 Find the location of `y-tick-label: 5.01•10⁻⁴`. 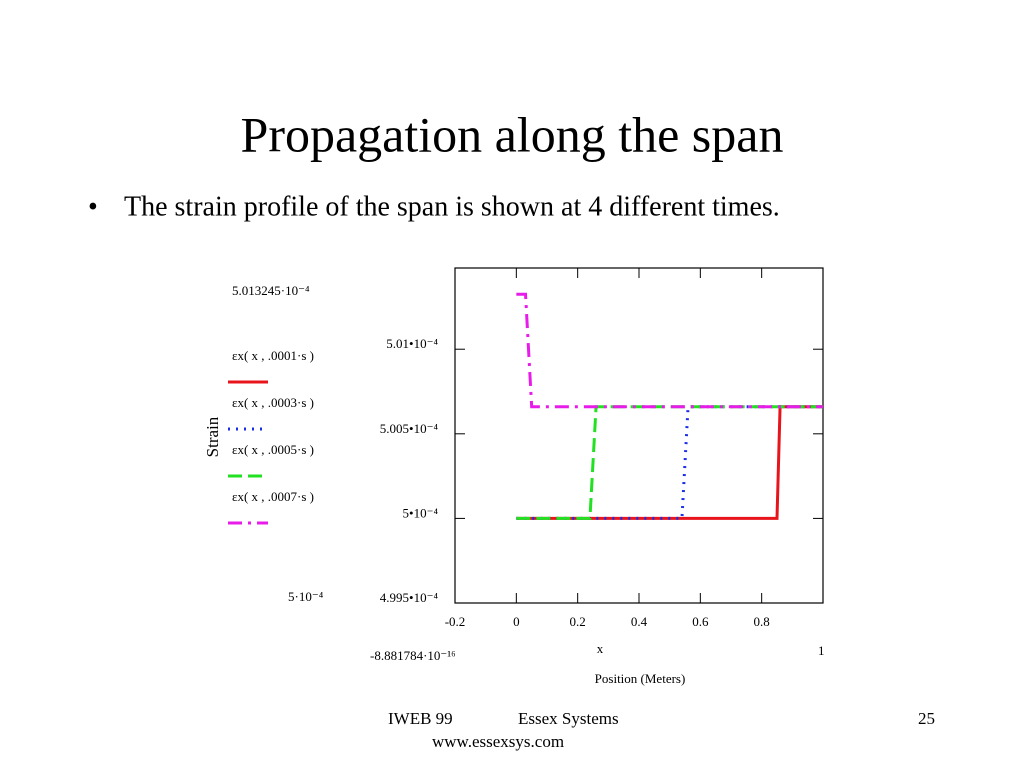

y-tick-label: 5.01•10⁻⁴ is located at coordinates (412, 343).